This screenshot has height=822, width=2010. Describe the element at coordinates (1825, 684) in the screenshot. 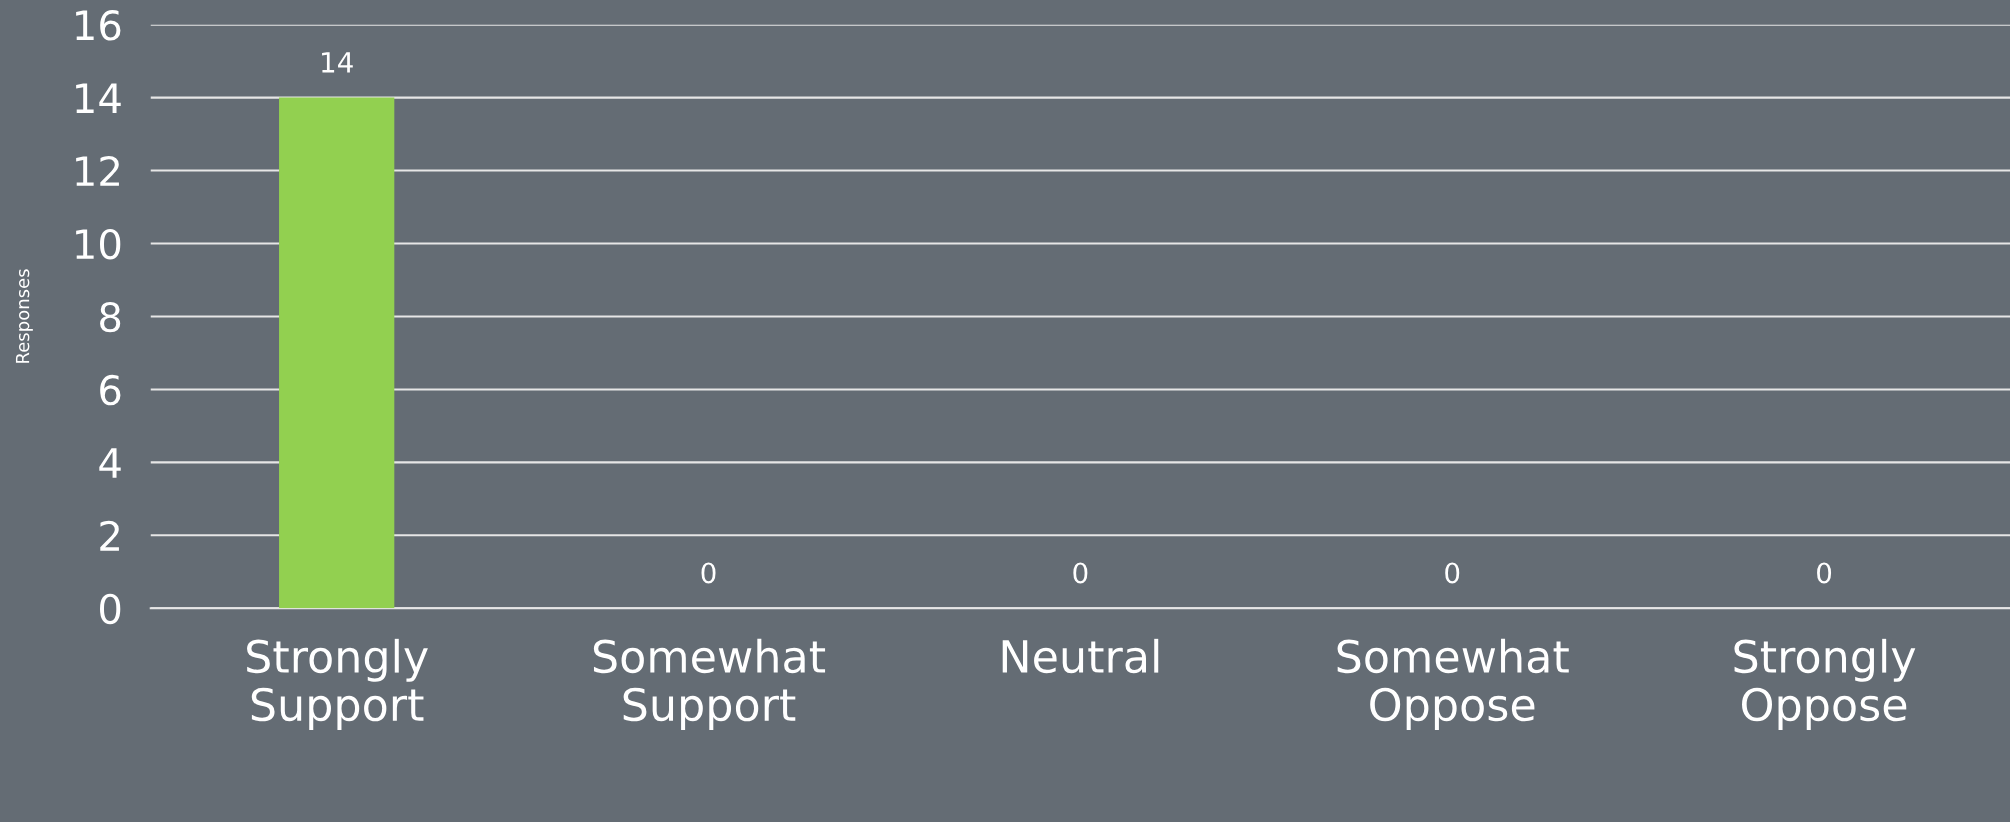

I see `x-tick-label: Strongly Oppose` at that location.